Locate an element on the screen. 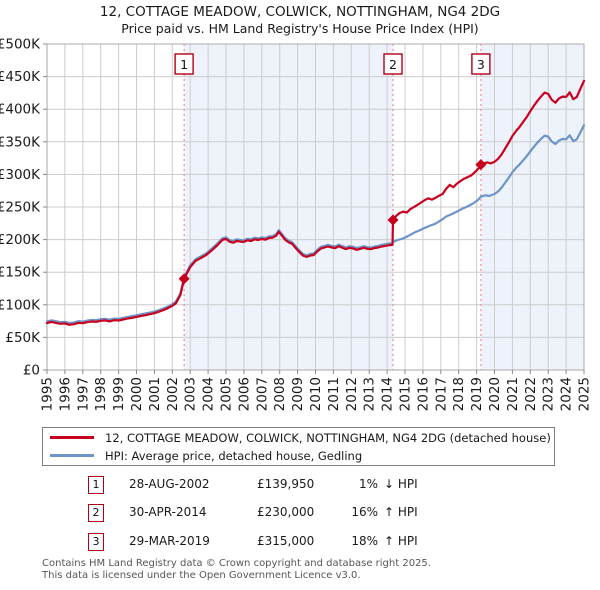  x-axis-label: 1997 is located at coordinates (83, 394).